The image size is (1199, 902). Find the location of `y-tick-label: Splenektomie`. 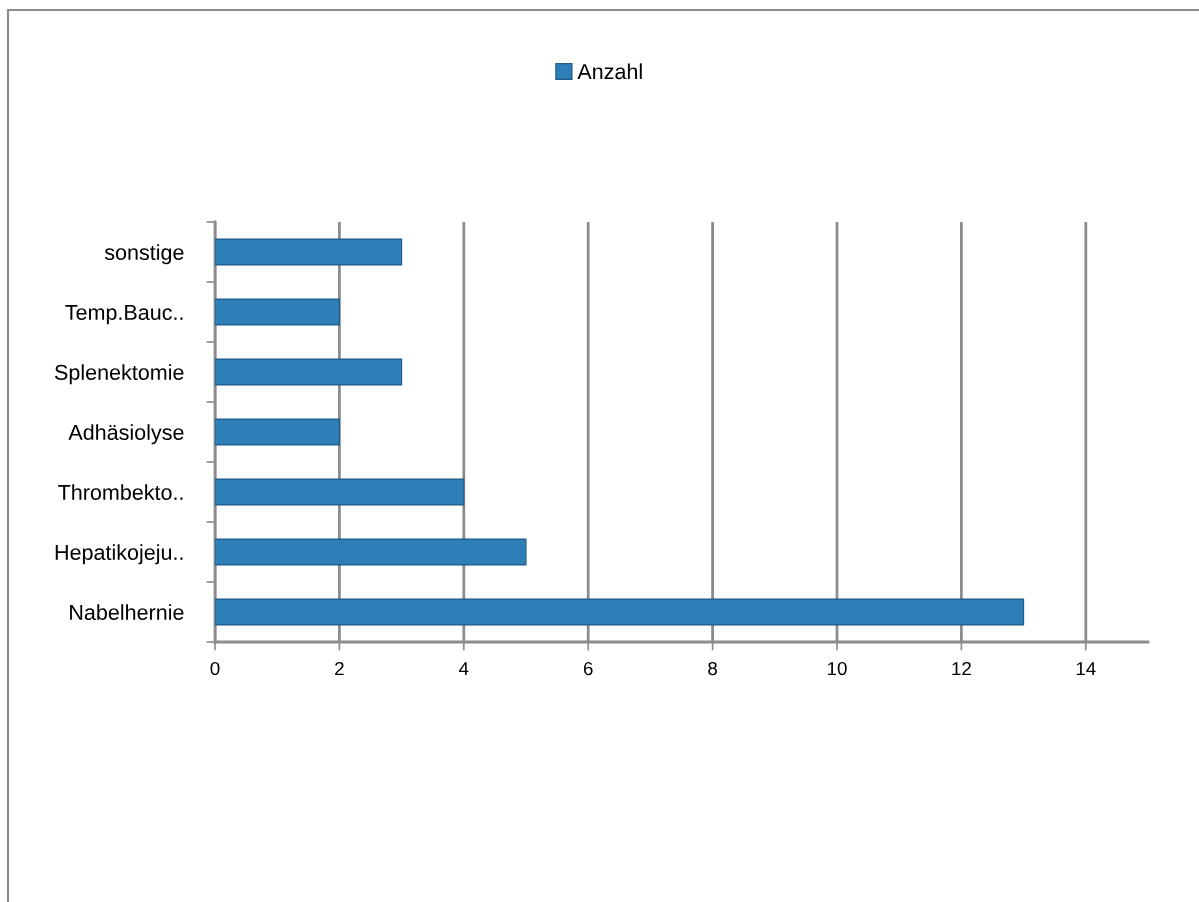

y-tick-label: Splenektomie is located at coordinates (119, 374).